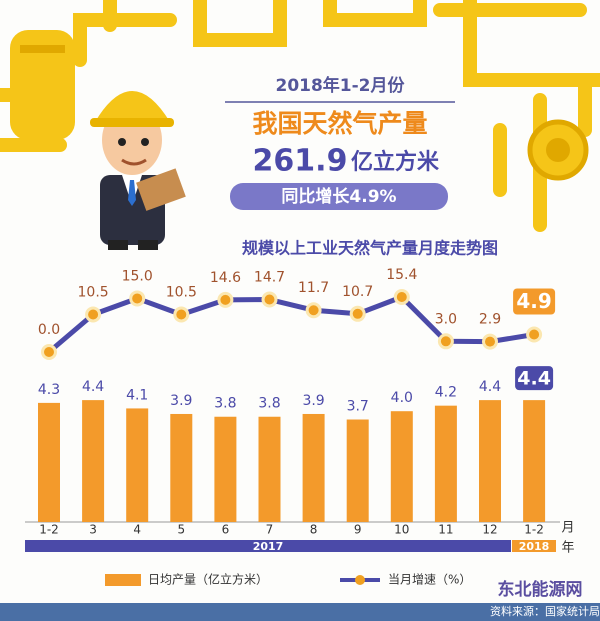 Image resolution: width=600 pixels, height=621 pixels. Describe the element at coordinates (339, 123) in the screenshot. I see `headline: 我国天然气产量` at that location.